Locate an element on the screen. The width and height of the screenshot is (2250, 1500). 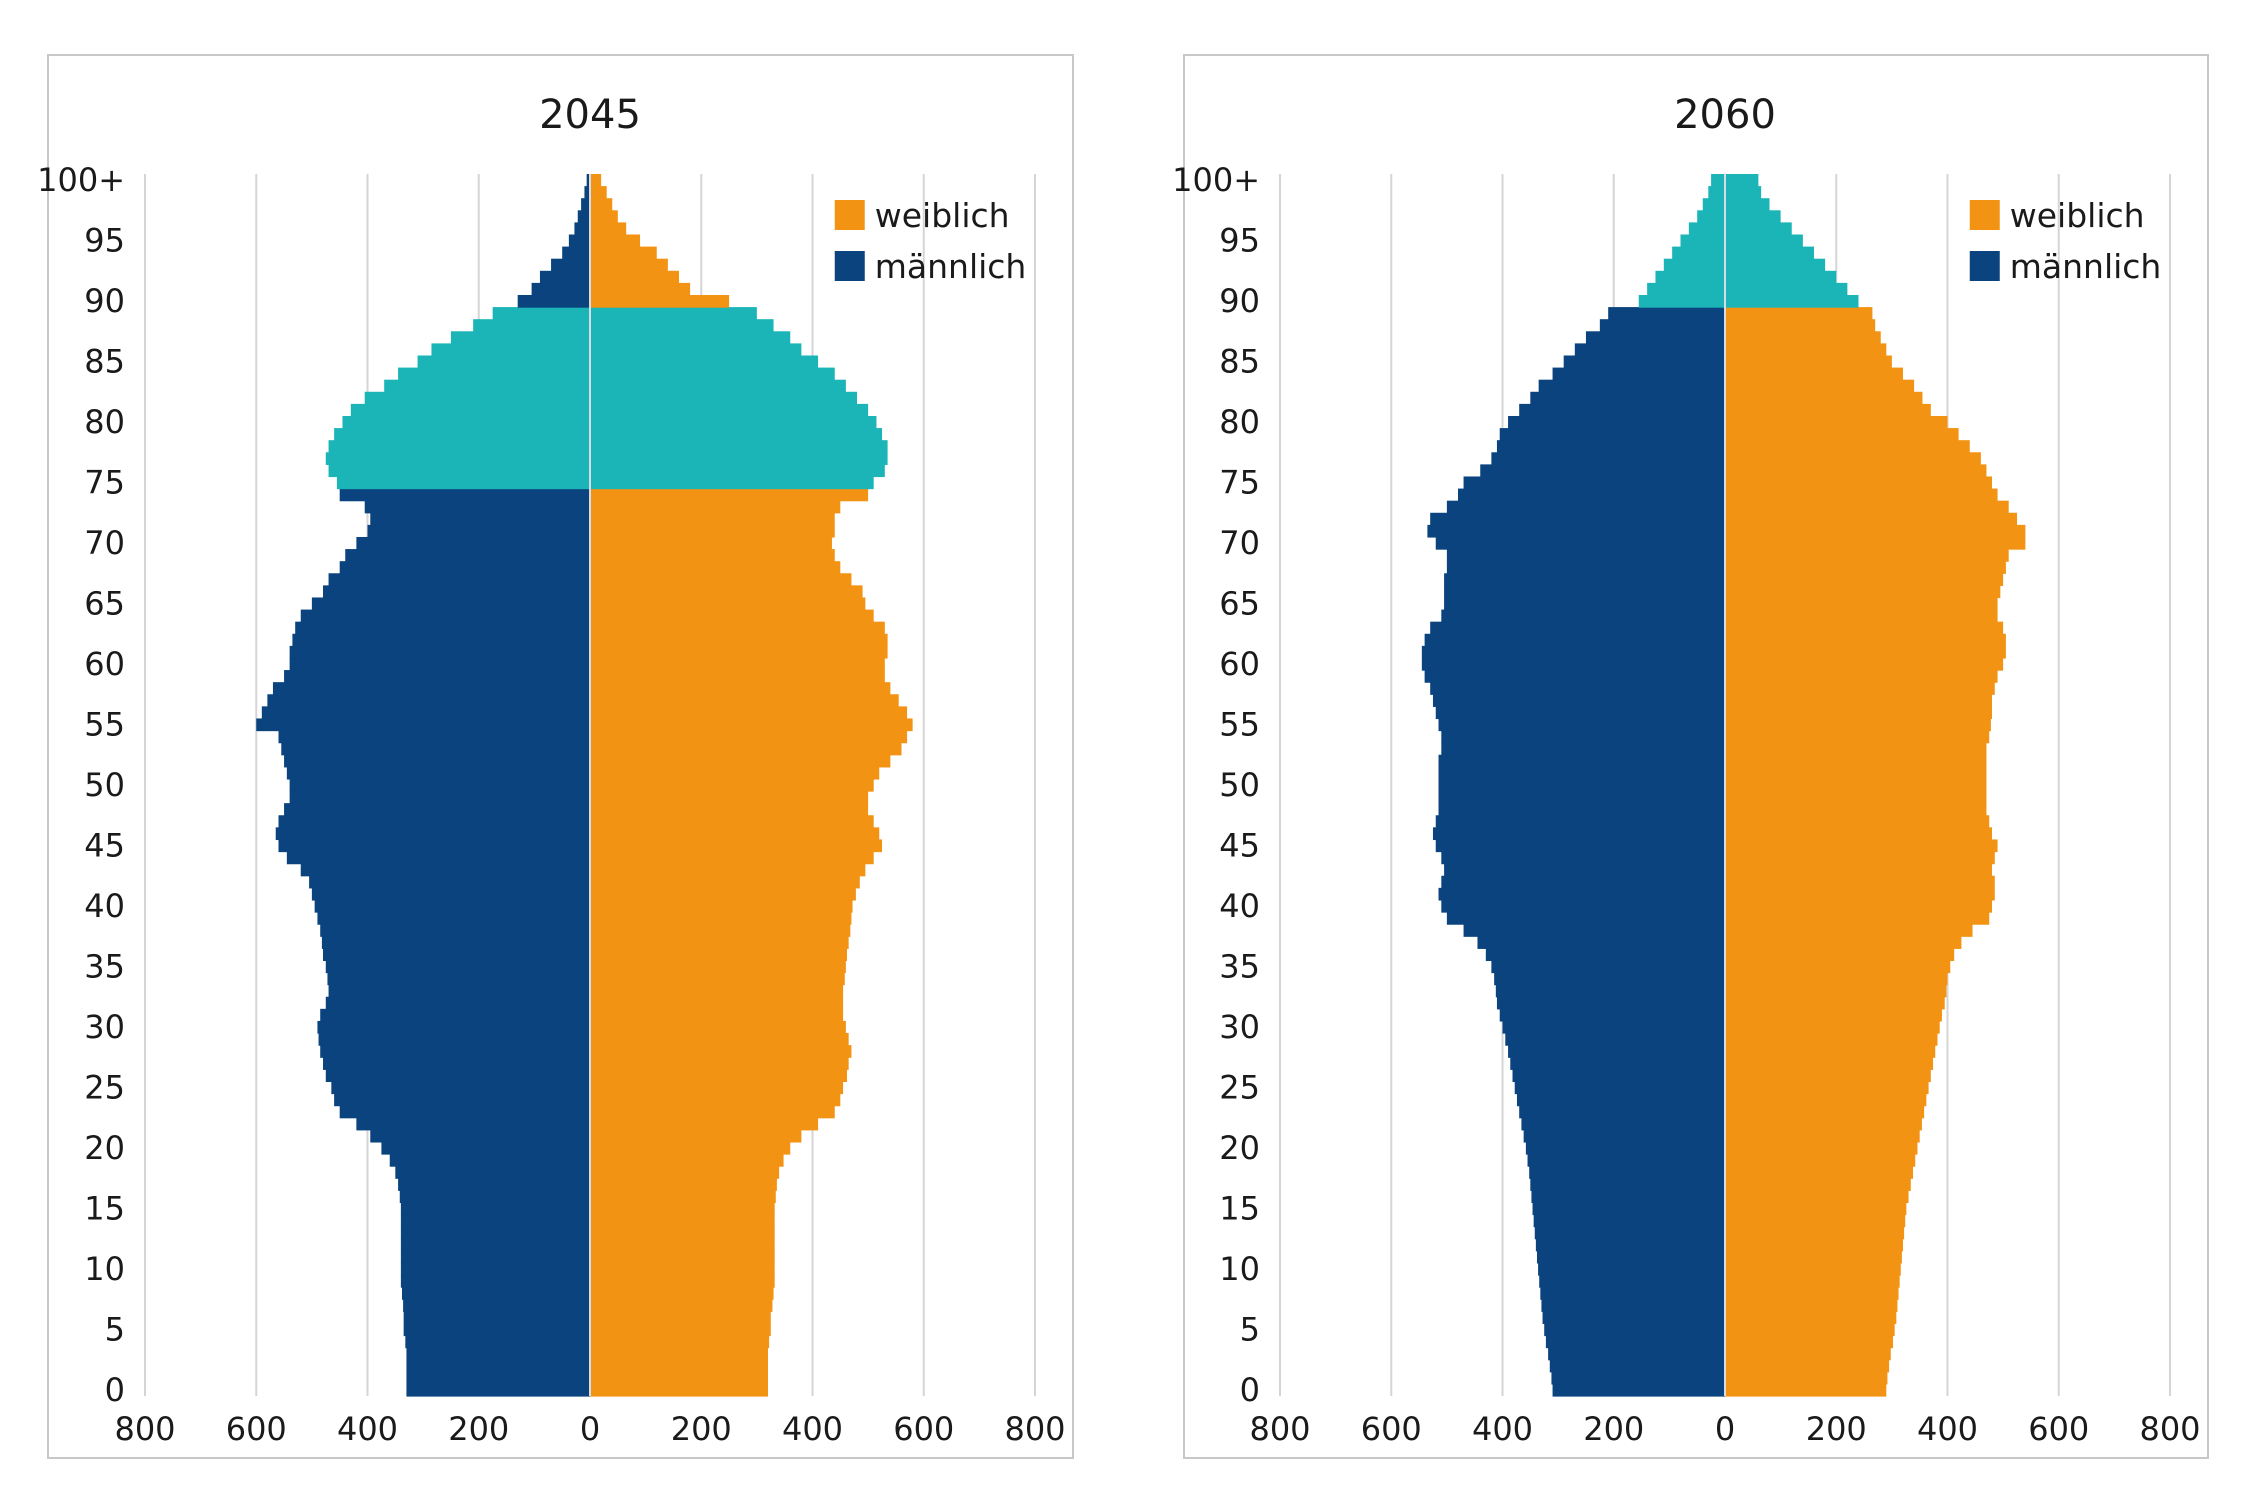
y-tick-label: 90 is located at coordinates (104, 301).